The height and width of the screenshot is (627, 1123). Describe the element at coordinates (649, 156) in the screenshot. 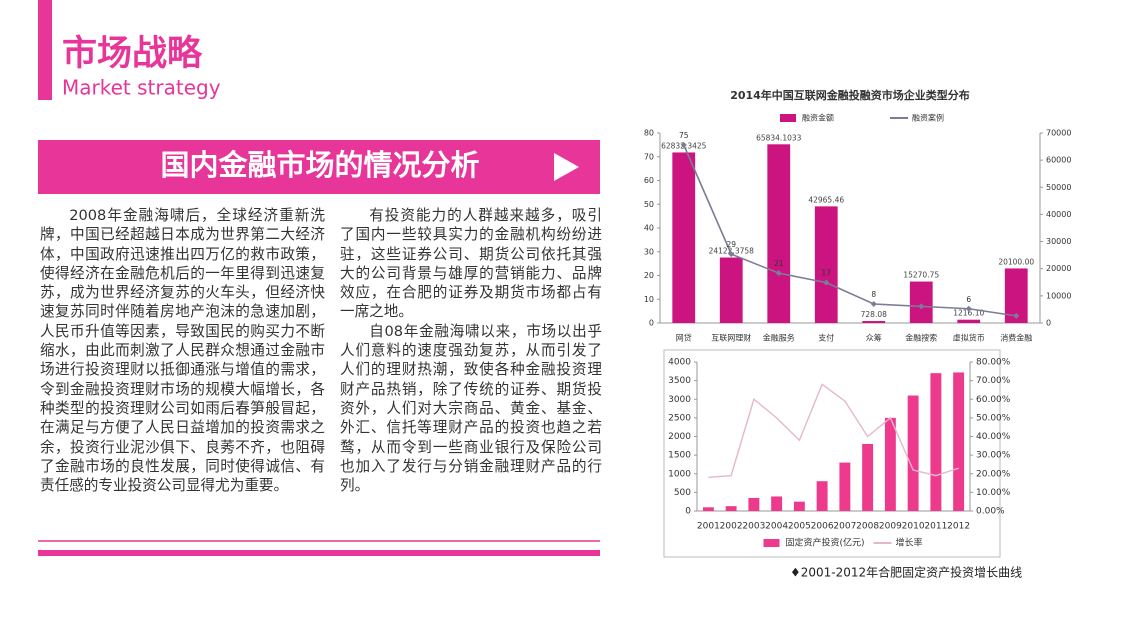

I see `tick-label: 70` at that location.